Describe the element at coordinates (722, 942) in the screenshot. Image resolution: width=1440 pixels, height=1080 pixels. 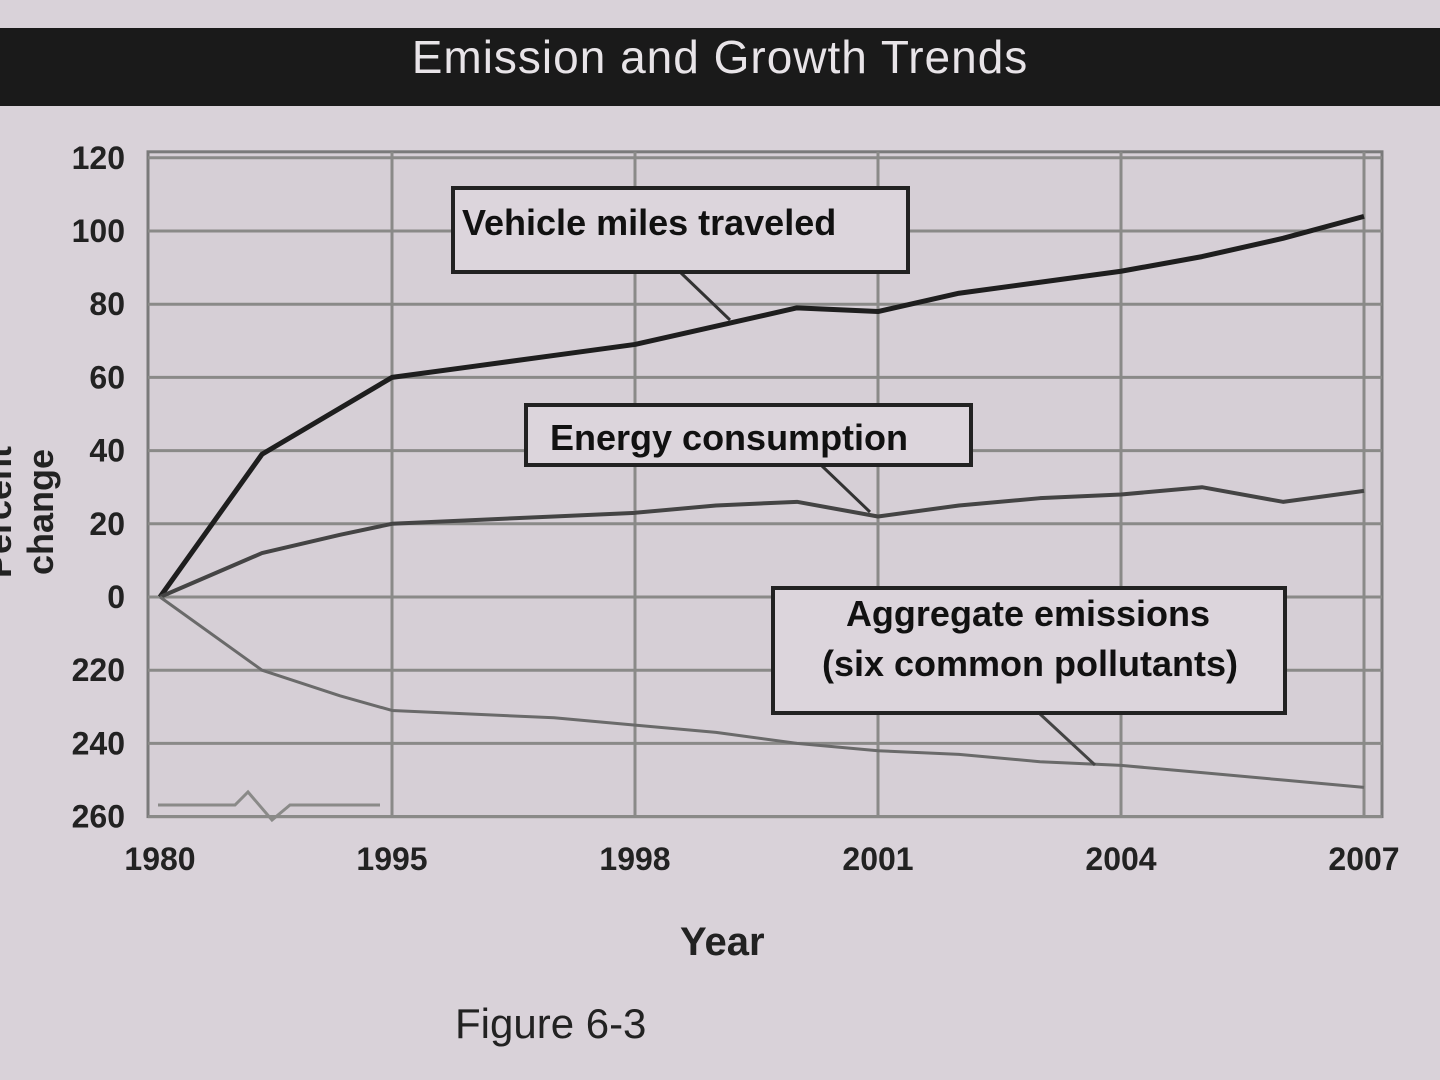
I see `x-axis-label: Year` at that location.